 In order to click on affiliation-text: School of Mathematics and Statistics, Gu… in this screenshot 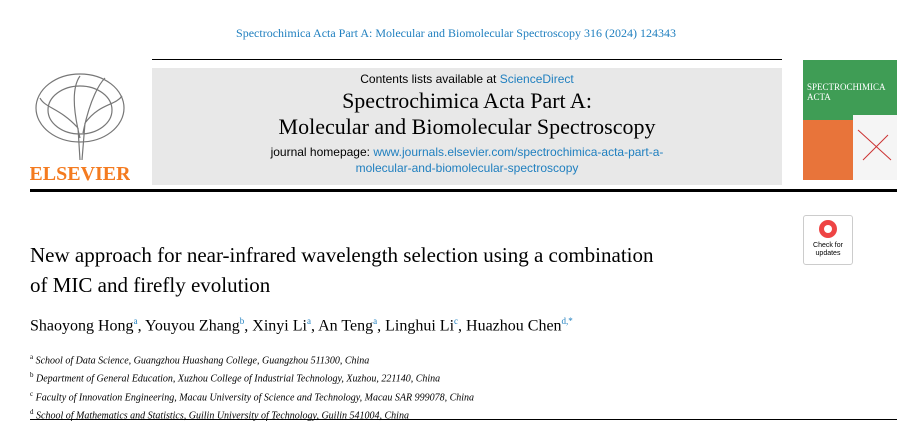, I will do `click(222, 416)`.